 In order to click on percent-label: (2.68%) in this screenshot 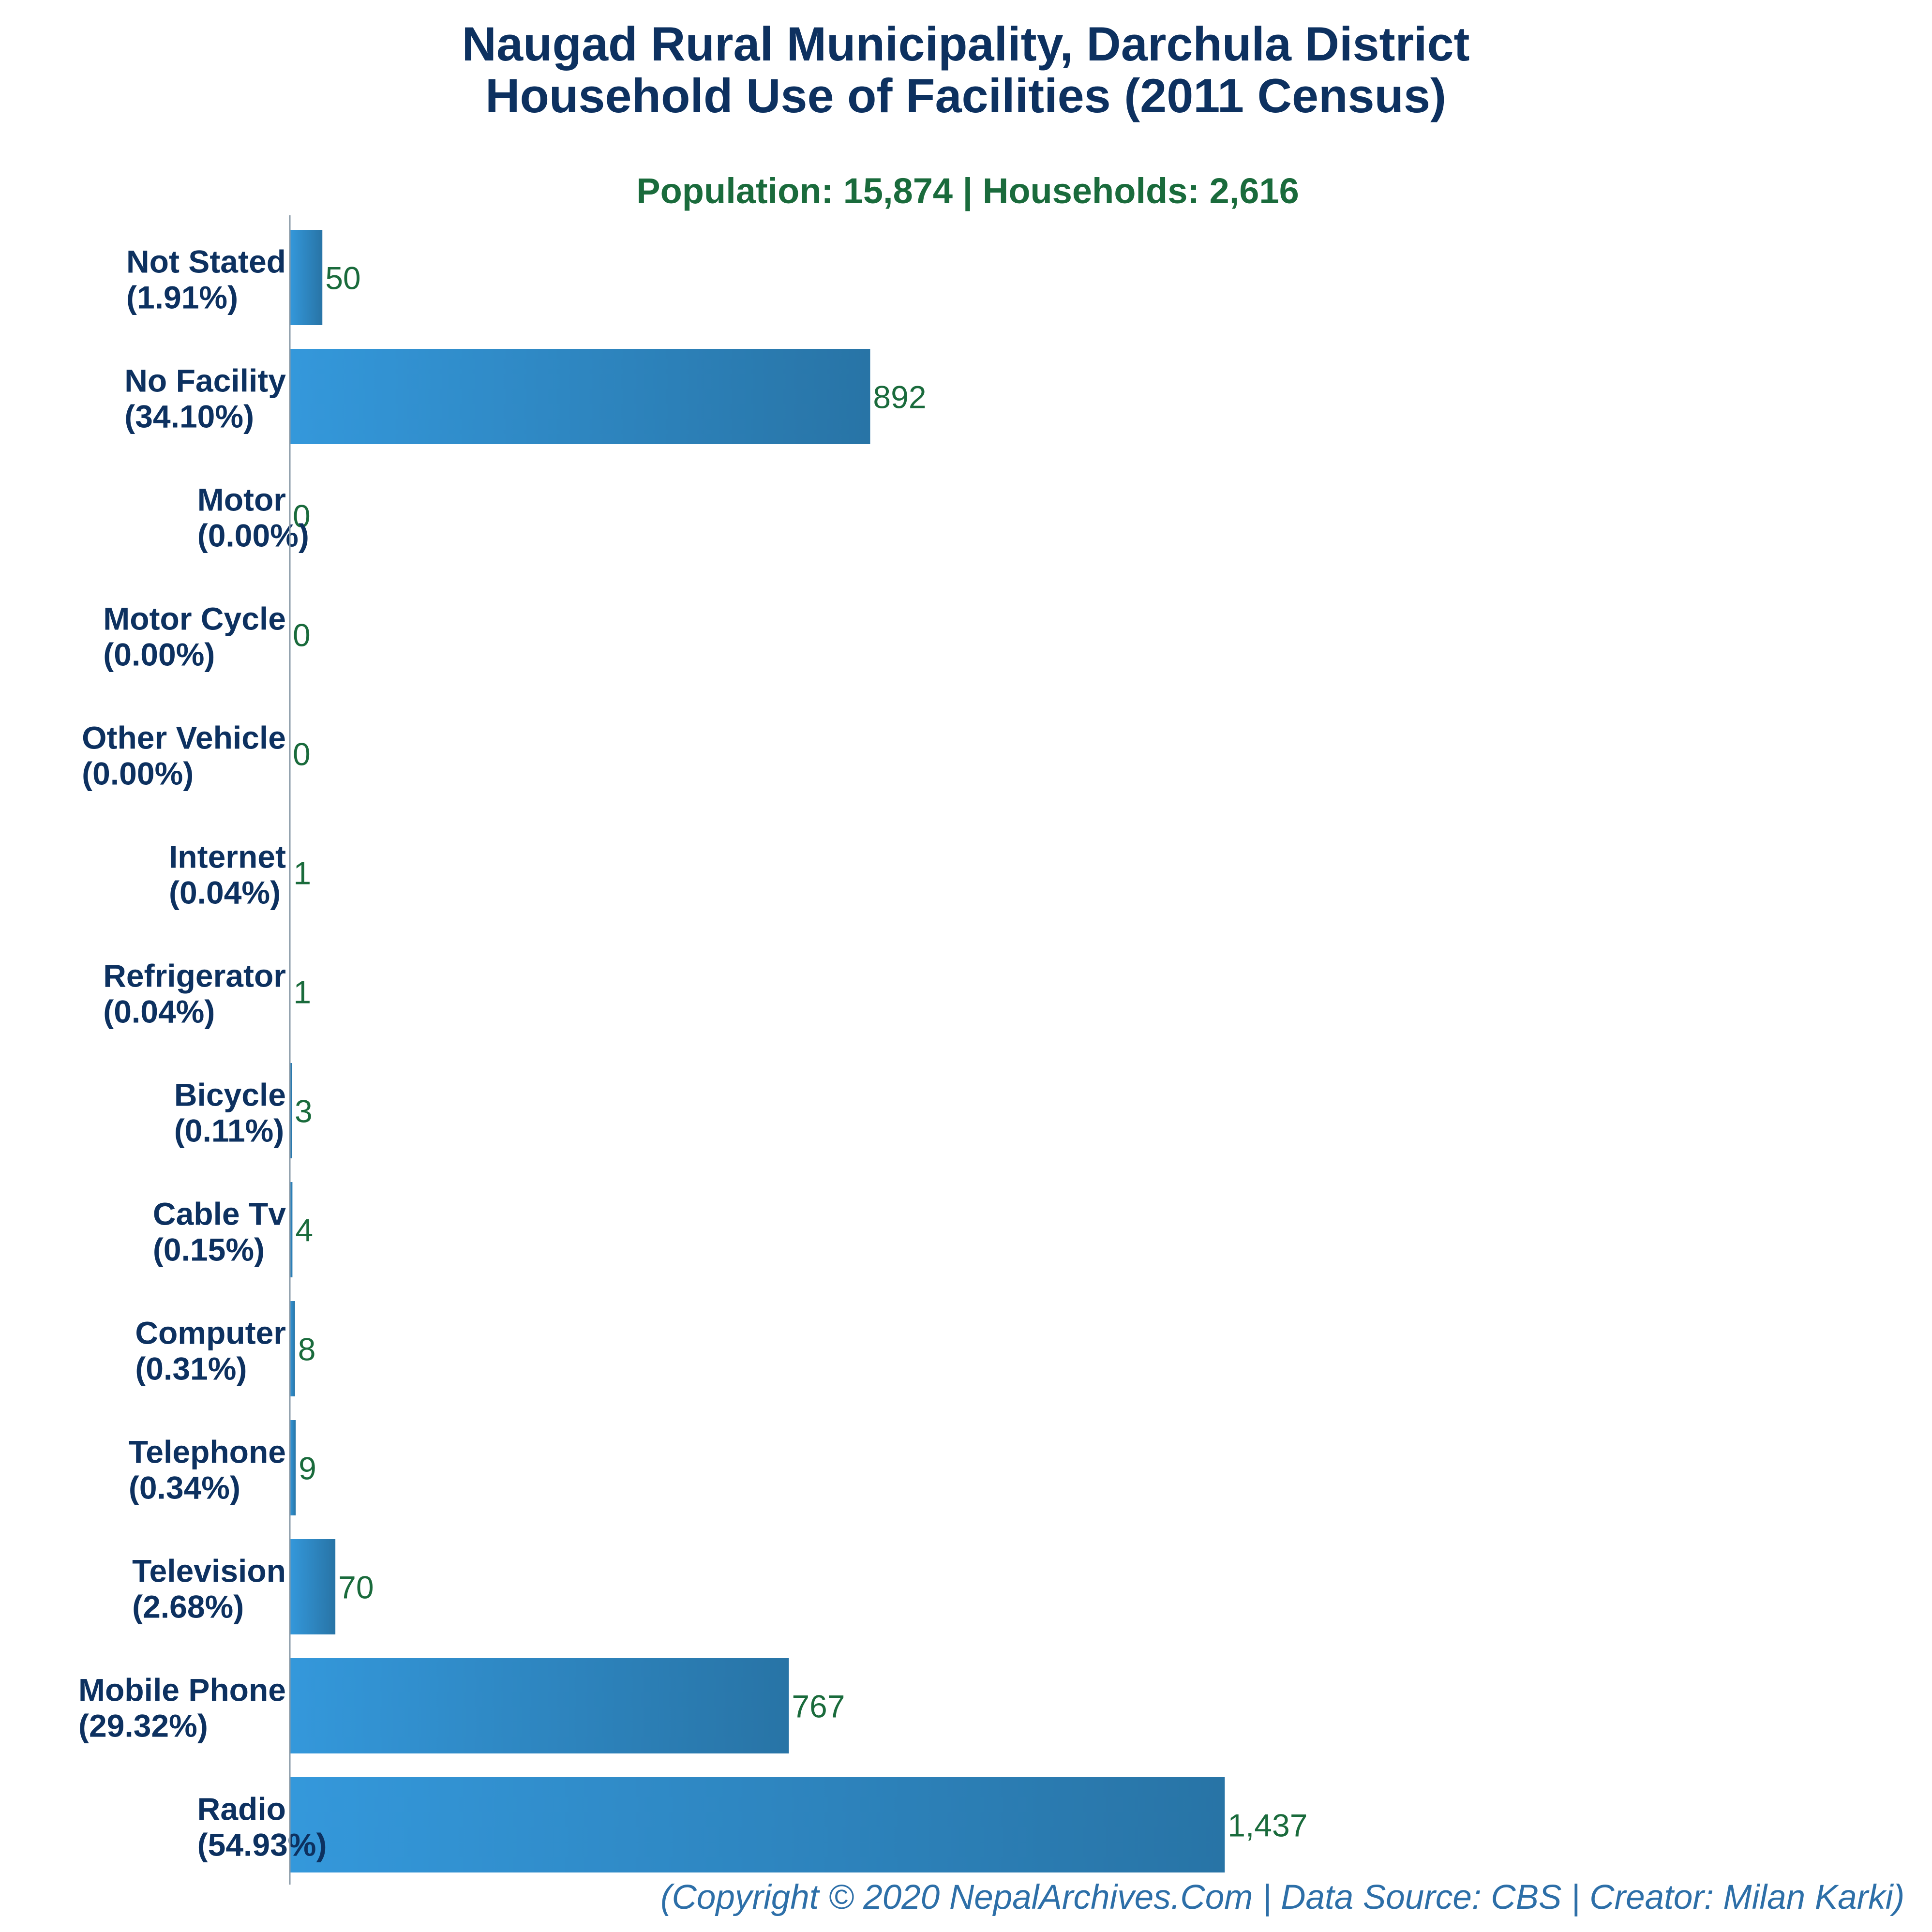, I will do `click(188, 1607)`.